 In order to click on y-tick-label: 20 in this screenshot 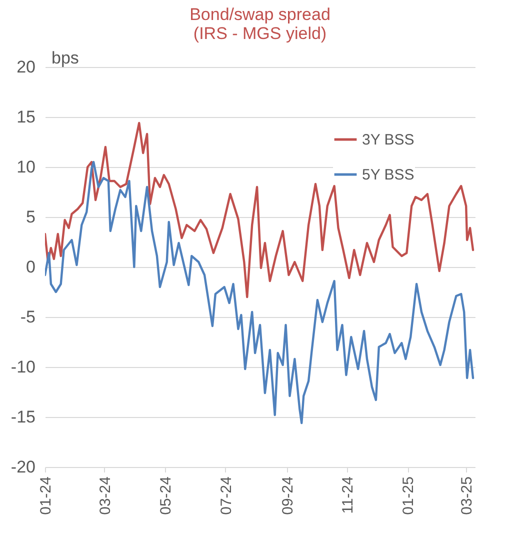, I will do `click(26, 67)`.